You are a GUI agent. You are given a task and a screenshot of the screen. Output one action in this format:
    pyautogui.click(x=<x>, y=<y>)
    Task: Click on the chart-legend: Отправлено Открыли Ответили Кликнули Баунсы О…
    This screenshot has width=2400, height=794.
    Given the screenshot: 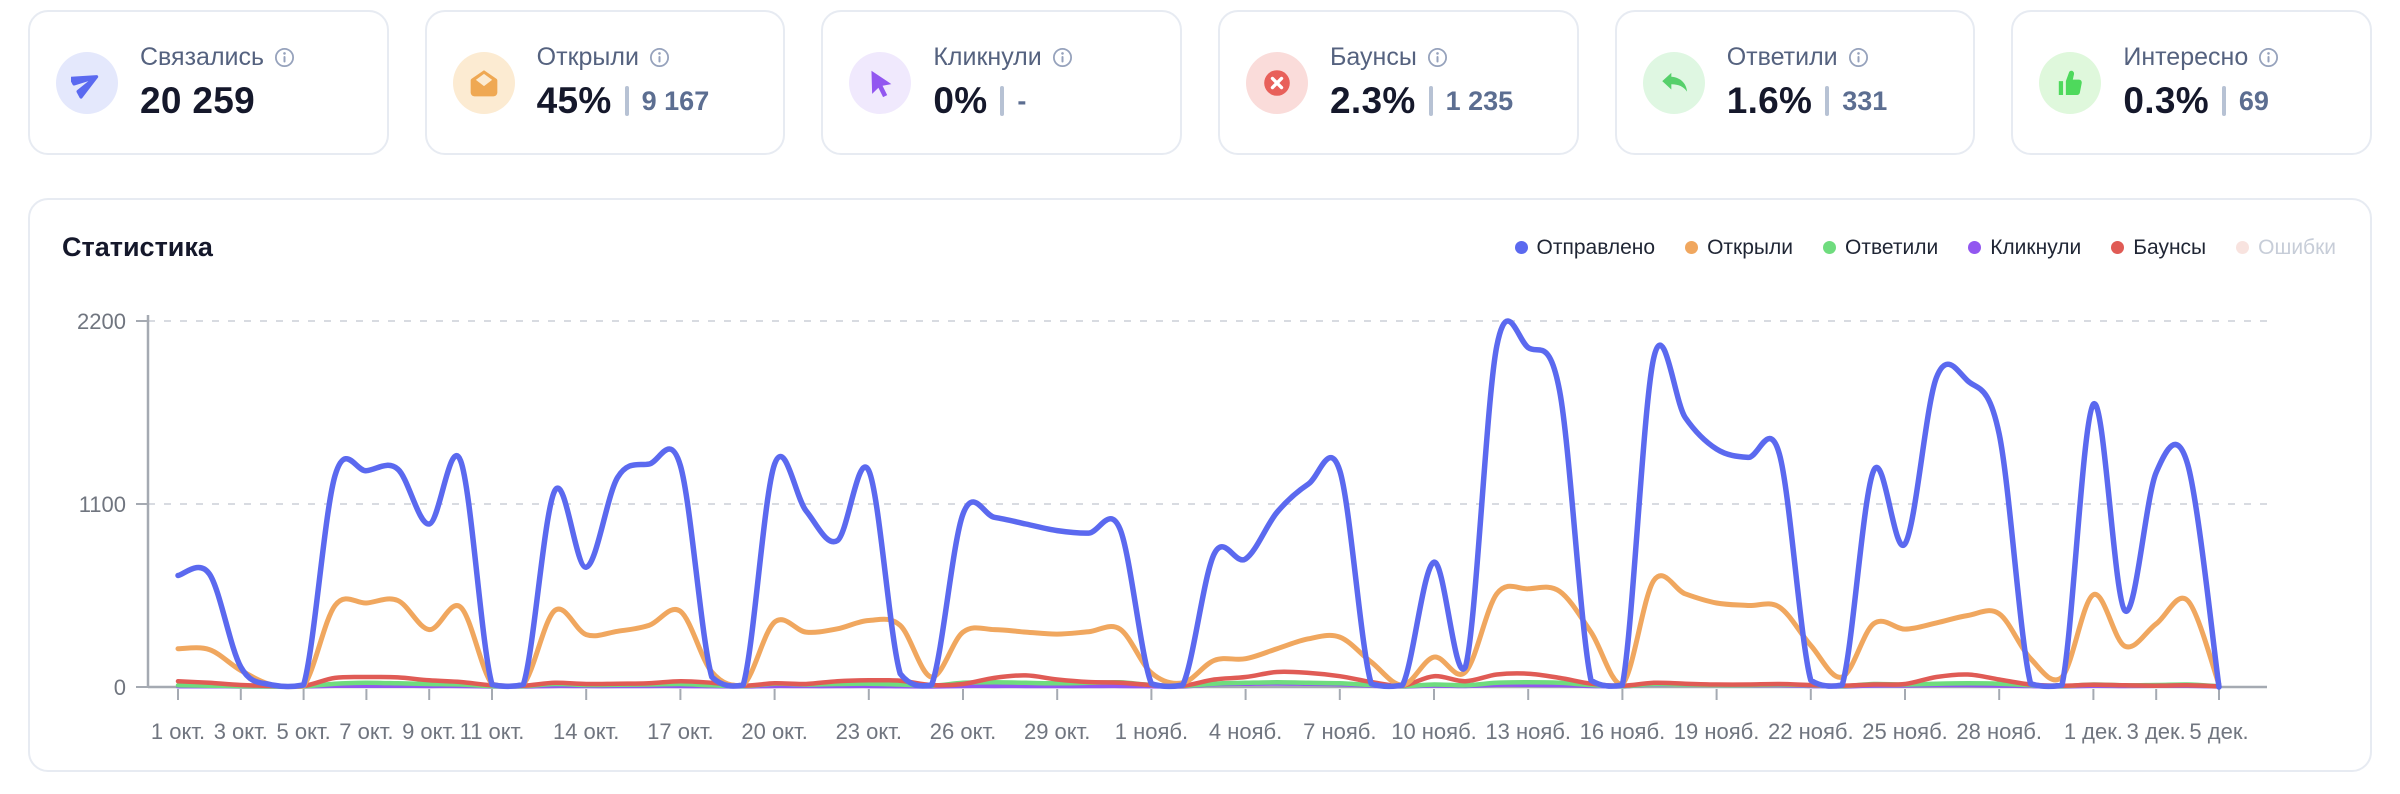 What is the action you would take?
    pyautogui.click(x=1925, y=247)
    